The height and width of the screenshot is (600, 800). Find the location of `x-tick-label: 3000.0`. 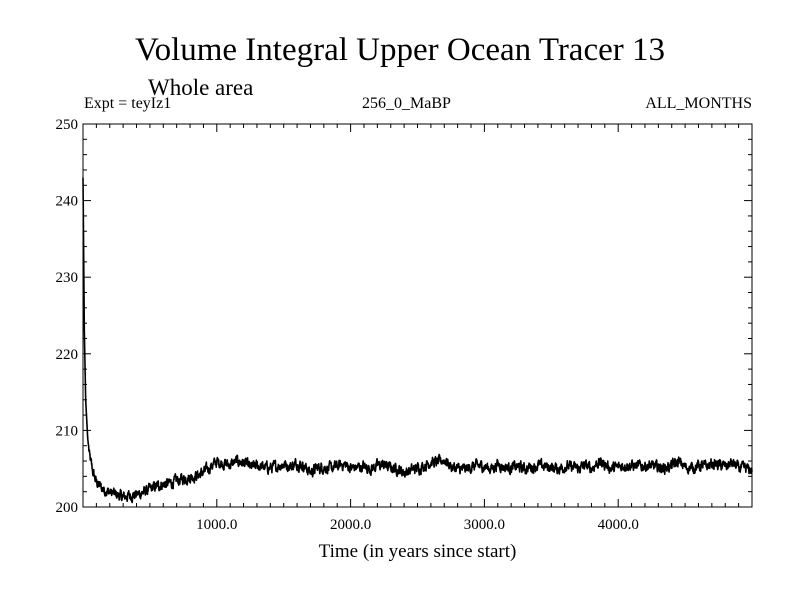

x-tick-label: 3000.0 is located at coordinates (484, 525).